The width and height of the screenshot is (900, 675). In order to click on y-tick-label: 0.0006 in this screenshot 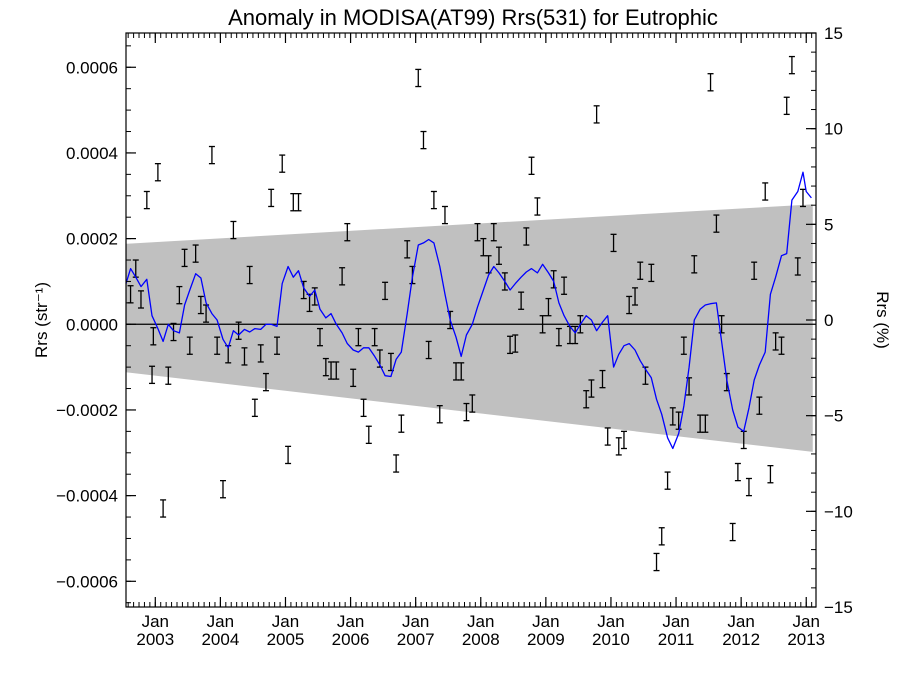, I will do `click(92, 67)`.